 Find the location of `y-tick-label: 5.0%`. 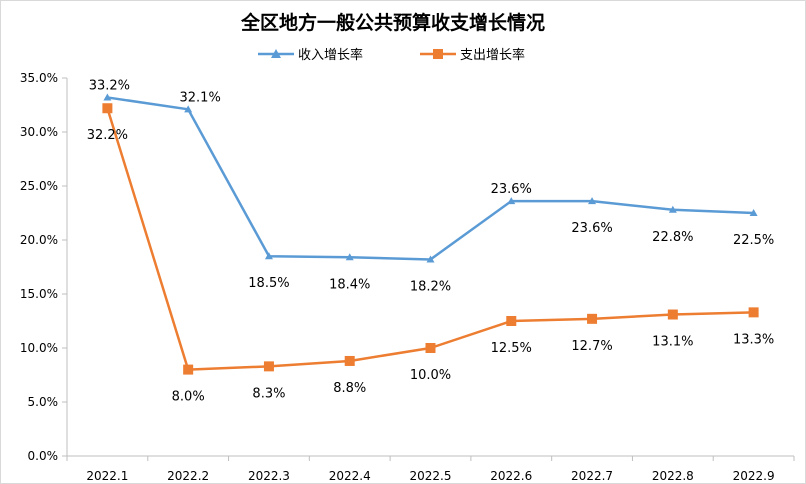

y-tick-label: 5.0% is located at coordinates (43, 402).